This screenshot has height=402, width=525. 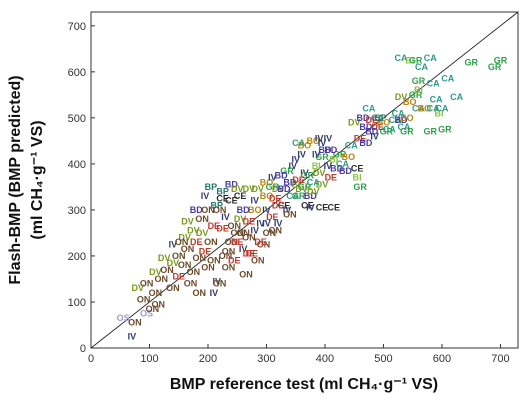 I want to click on x-tick-label: 200, so click(x=208, y=359).